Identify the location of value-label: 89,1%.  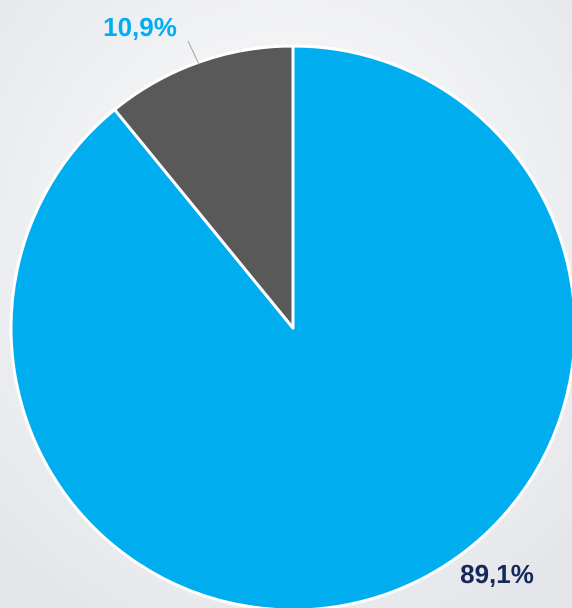
(497, 574).